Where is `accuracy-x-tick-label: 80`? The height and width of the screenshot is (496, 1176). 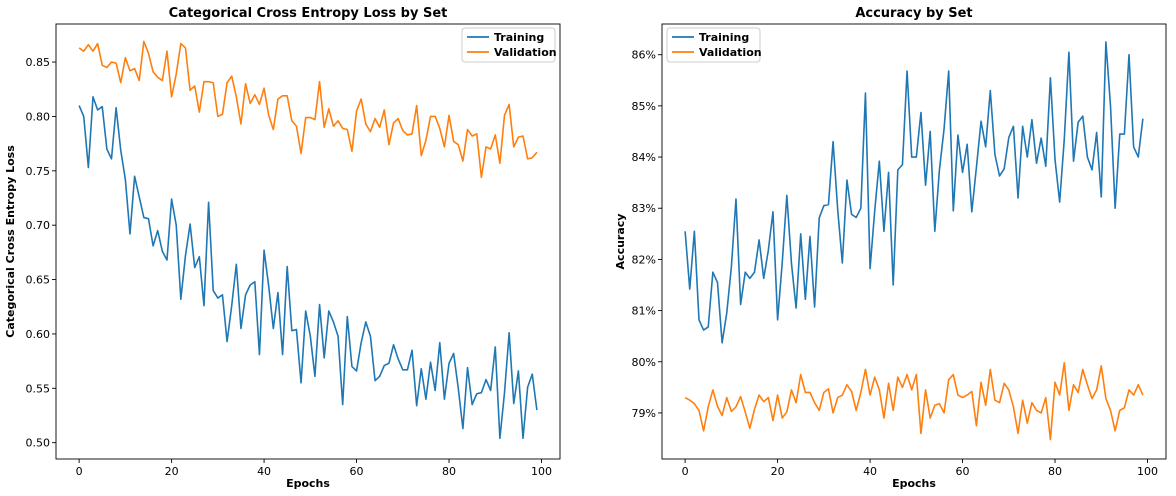
accuracy-x-tick-label: 80 is located at coordinates (1055, 471).